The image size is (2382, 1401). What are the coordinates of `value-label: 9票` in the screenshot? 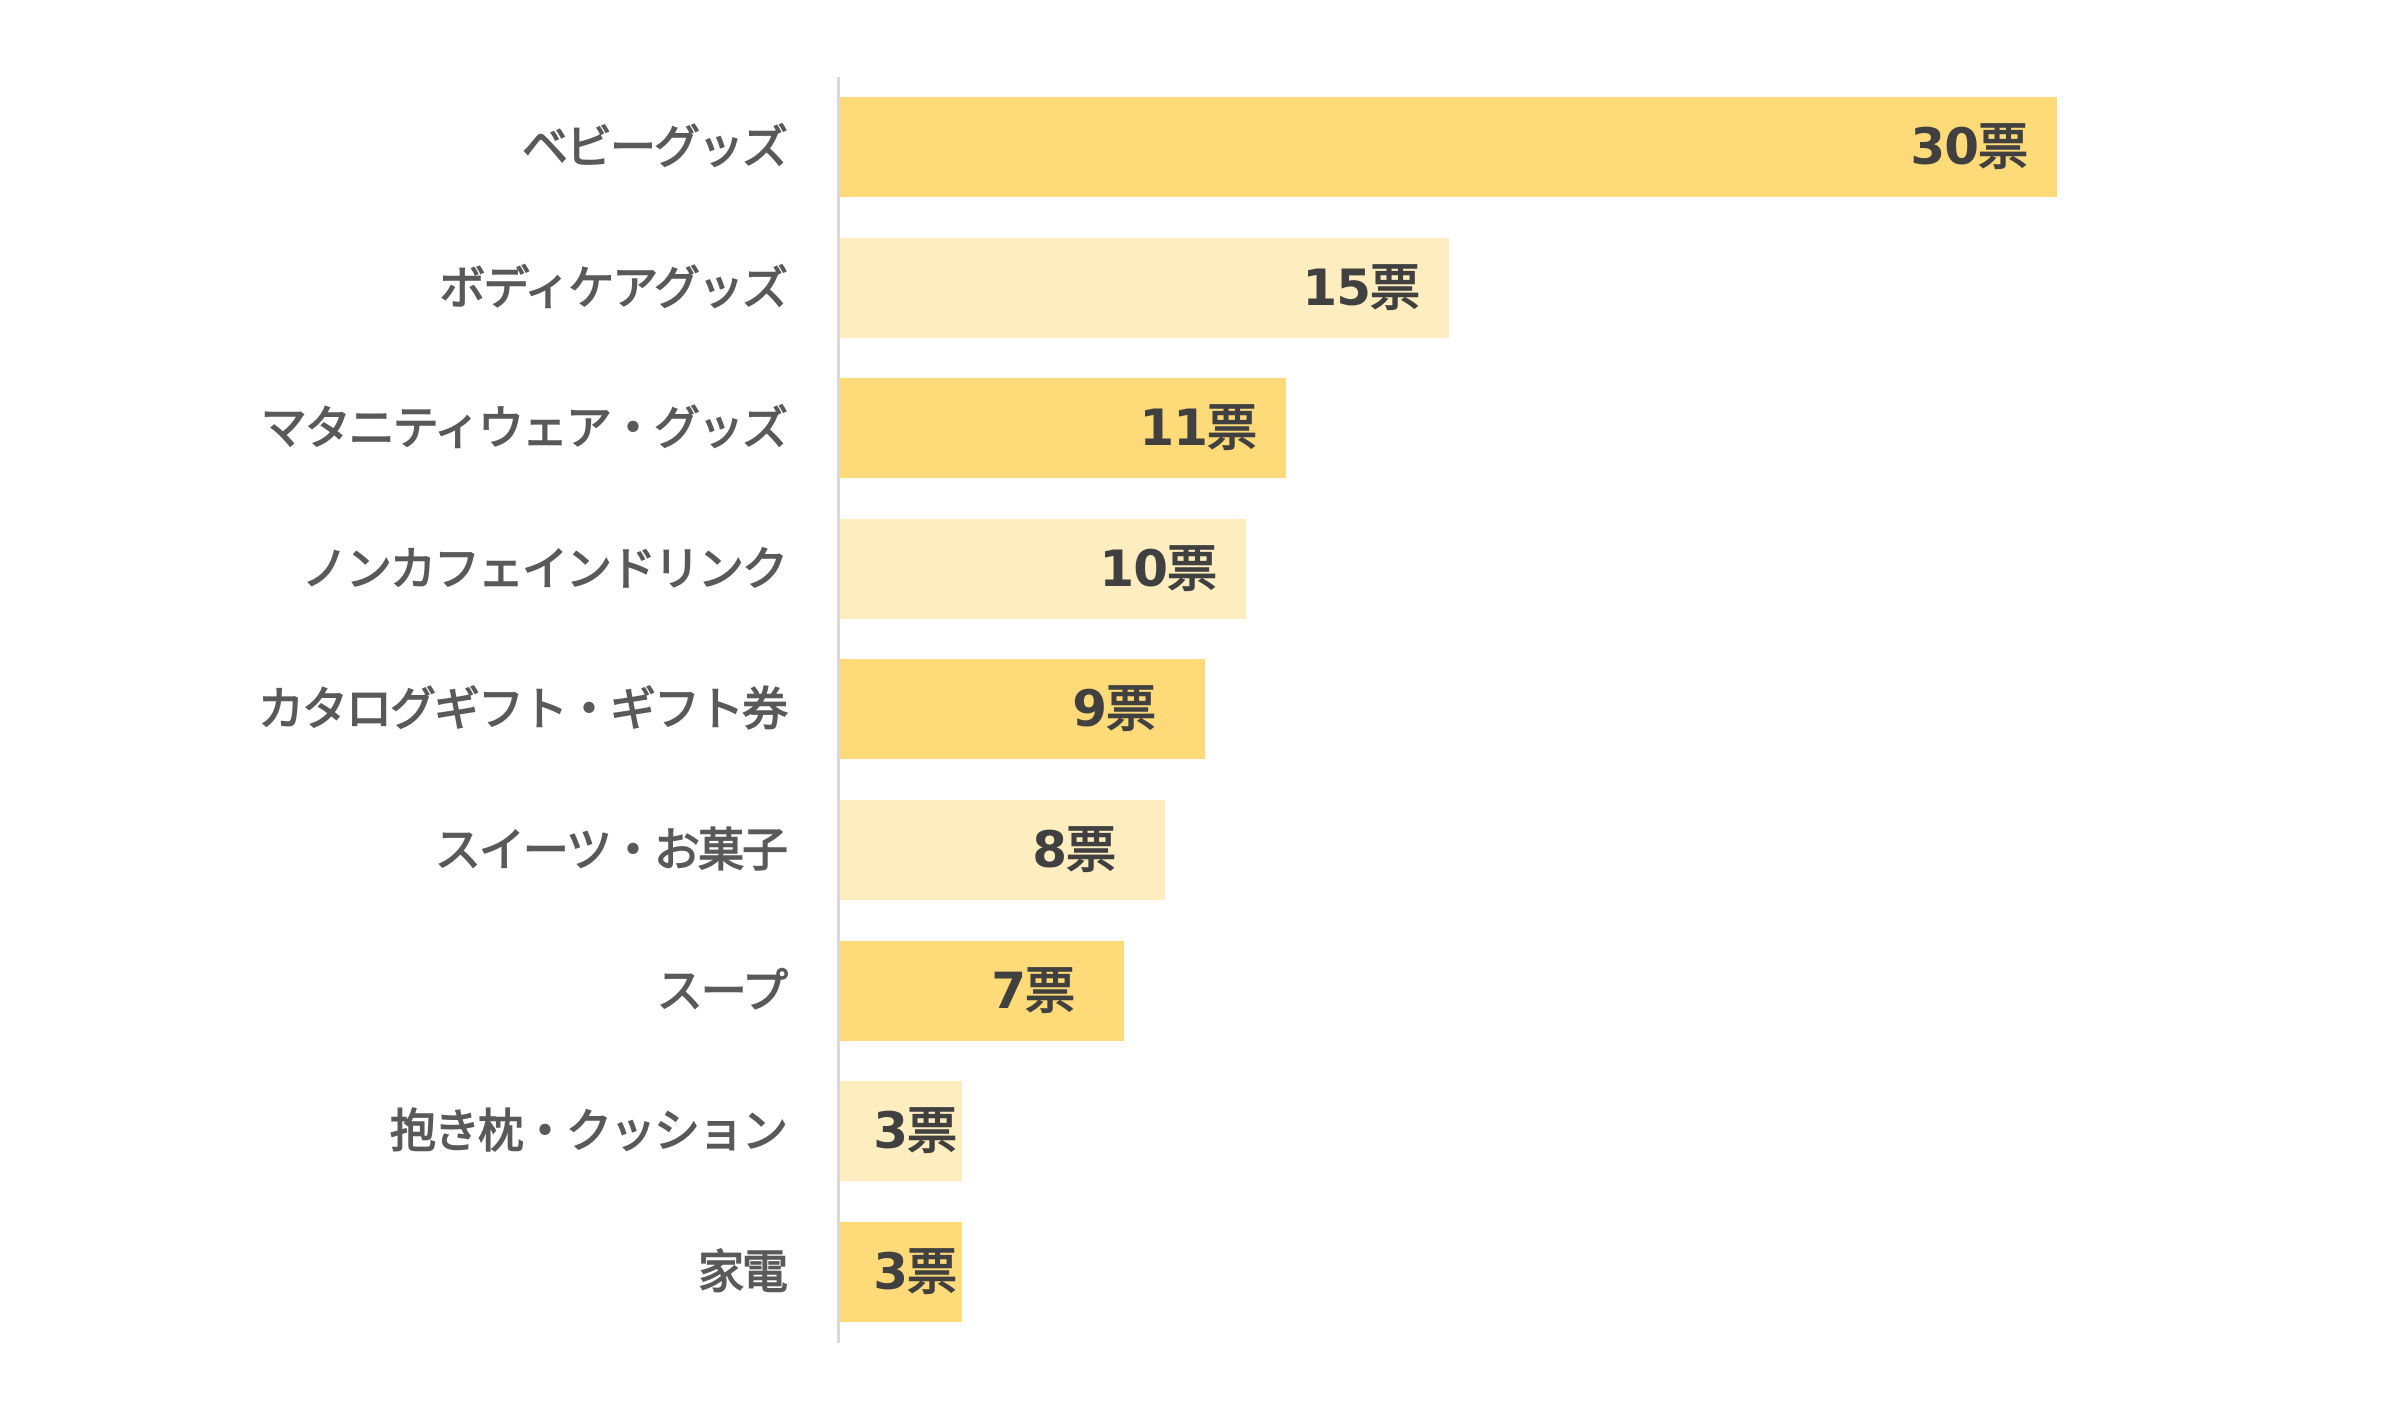 It's located at (1114, 709).